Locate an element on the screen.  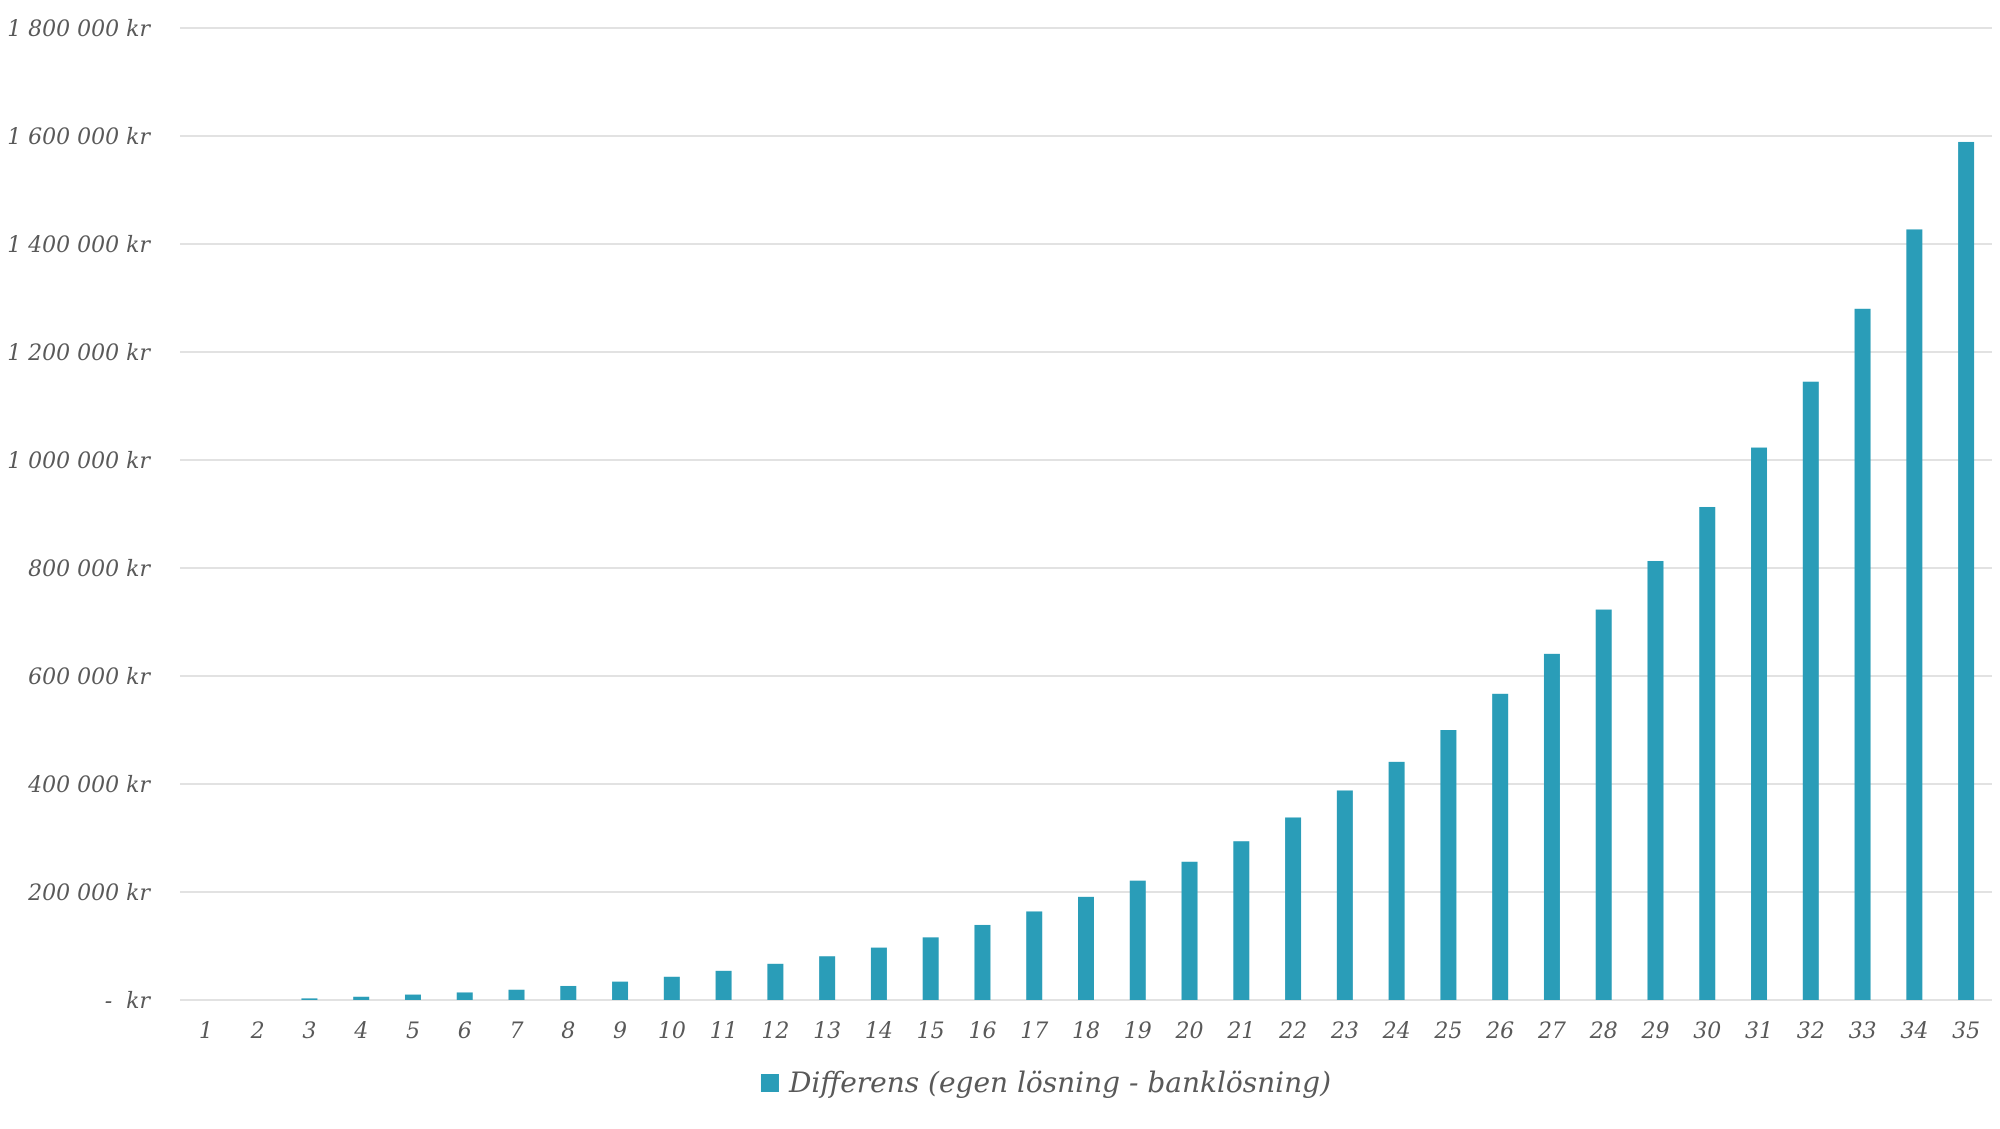
y-tick-label: 400 000 kr is located at coordinates (89, 785).